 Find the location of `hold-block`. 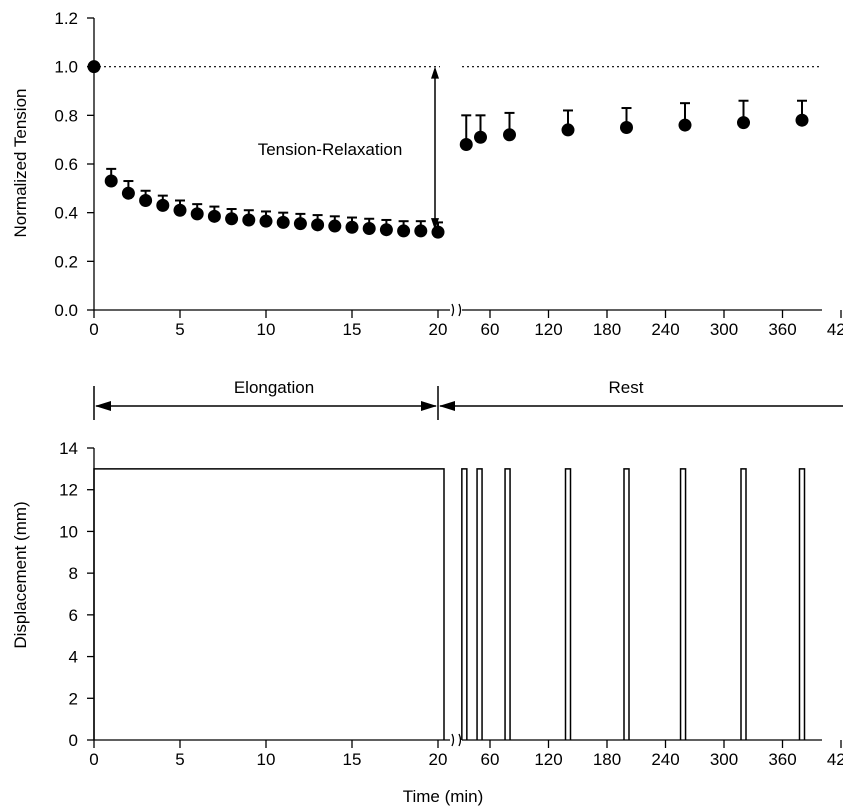

hold-block is located at coordinates (269, 604).